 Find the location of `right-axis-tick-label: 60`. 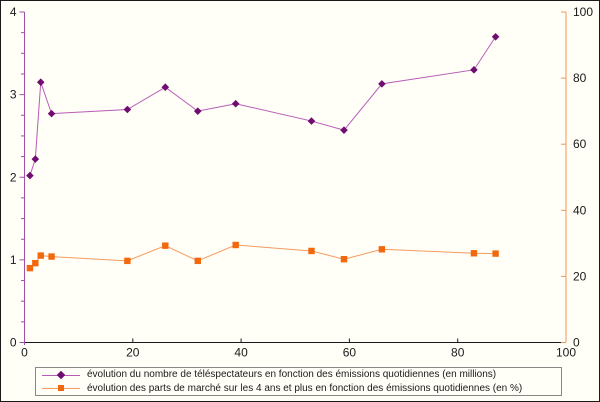

right-axis-tick-label: 60 is located at coordinates (580, 144).